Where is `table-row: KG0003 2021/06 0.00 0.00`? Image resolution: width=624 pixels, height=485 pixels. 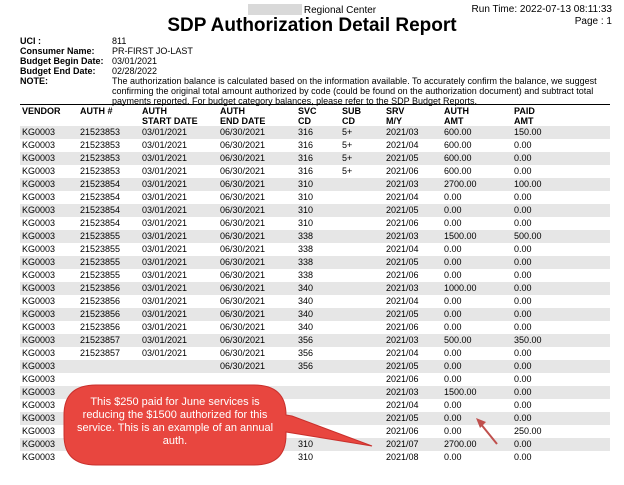 table-row: KG0003 2021/06 0.00 0.00 is located at coordinates (315, 379).